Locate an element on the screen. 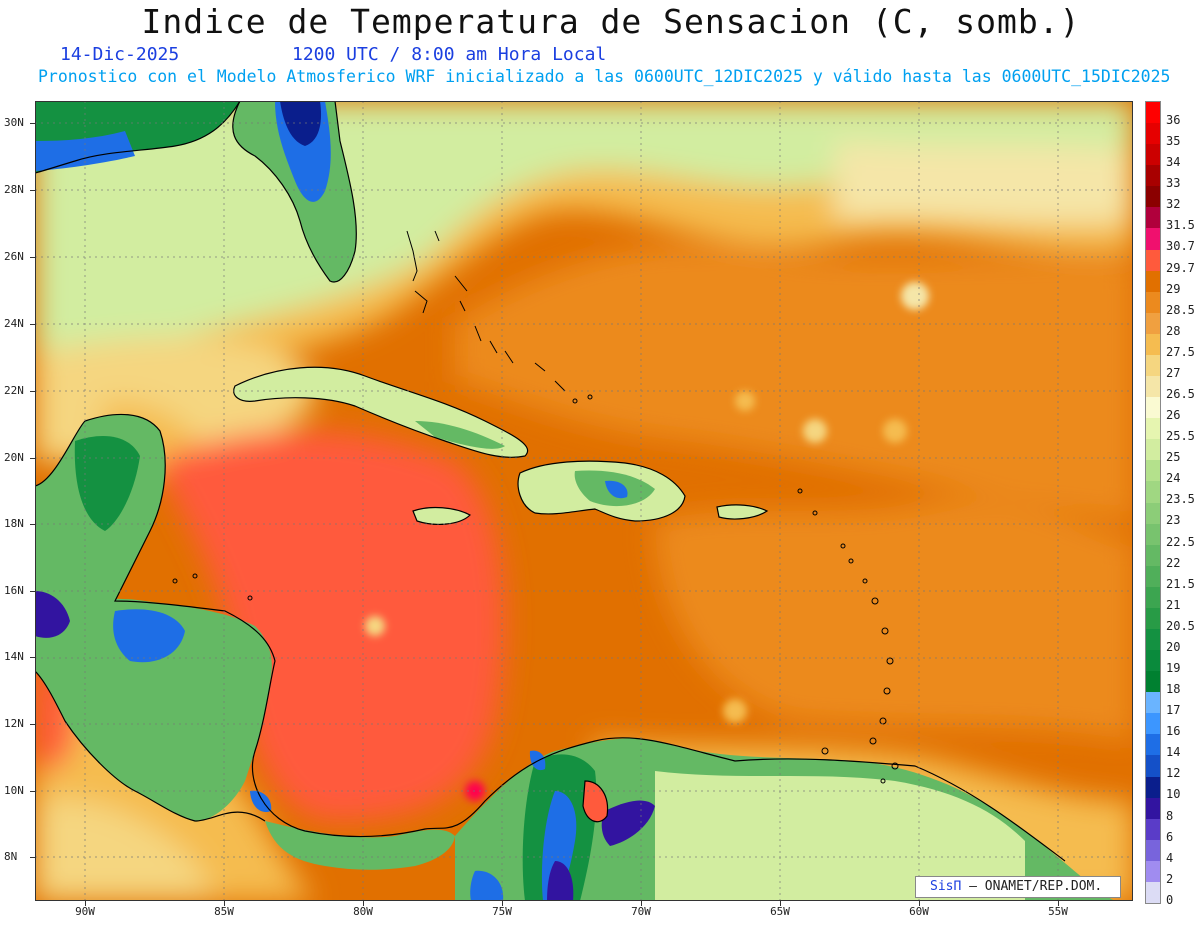 The height and width of the screenshot is (927, 1200). legend-level-label: 10 is located at coordinates (1173, 794).